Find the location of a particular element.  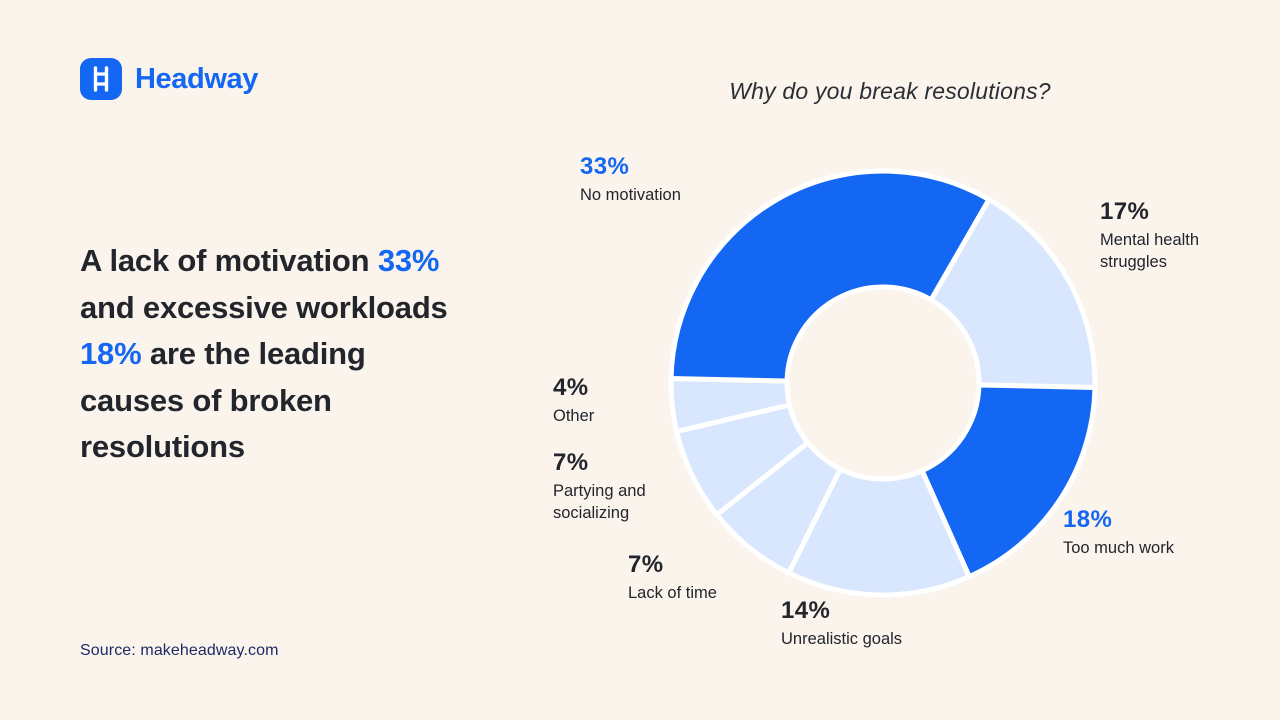

brand-logo: Headway is located at coordinates (169, 79).